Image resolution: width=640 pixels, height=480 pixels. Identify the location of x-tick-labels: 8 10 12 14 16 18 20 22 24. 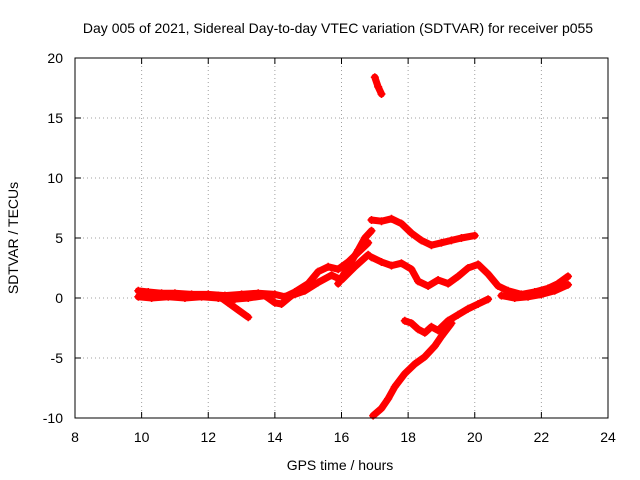
(343, 437).